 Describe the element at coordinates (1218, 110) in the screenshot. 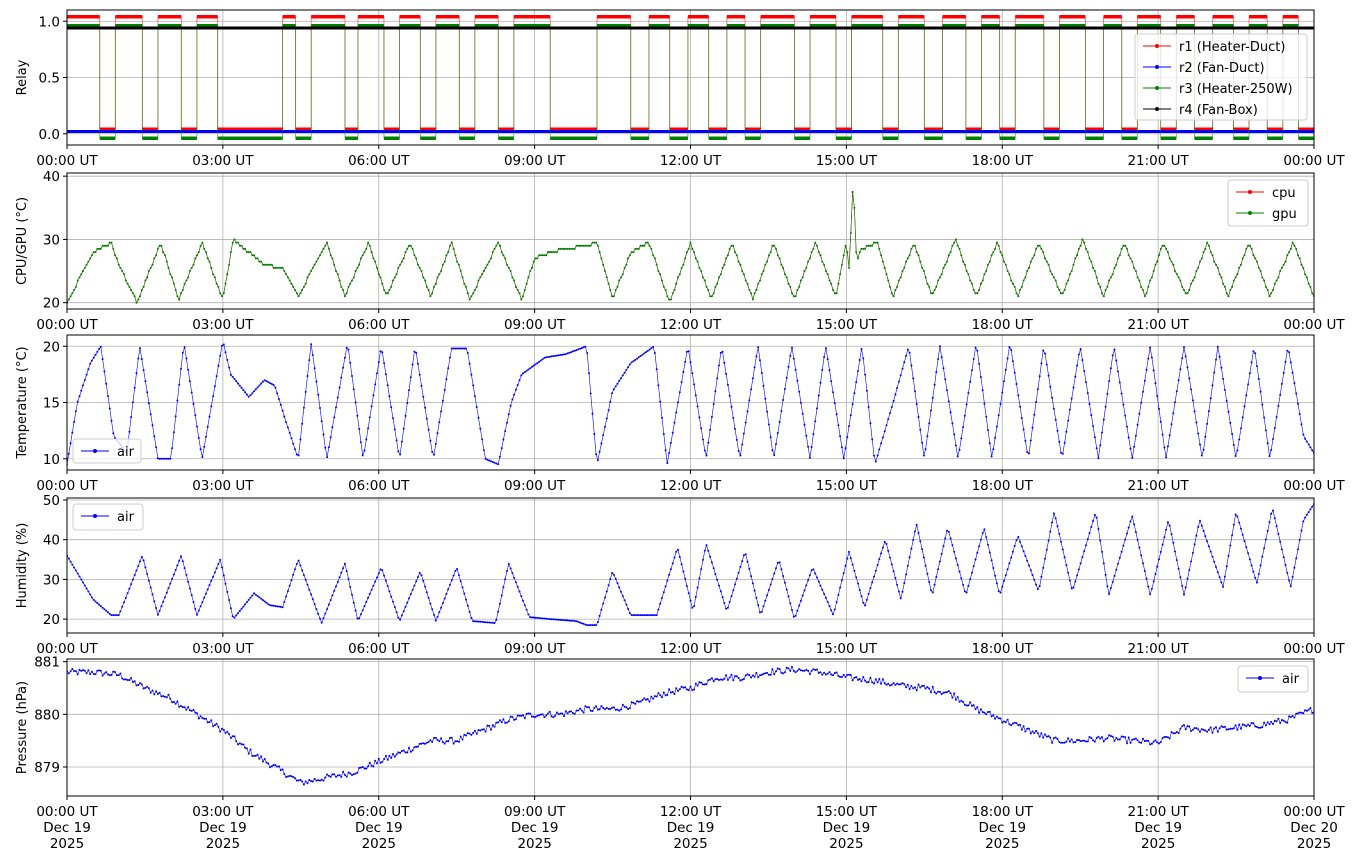

I see `legend-label: r4 (Fan-Box)` at that location.